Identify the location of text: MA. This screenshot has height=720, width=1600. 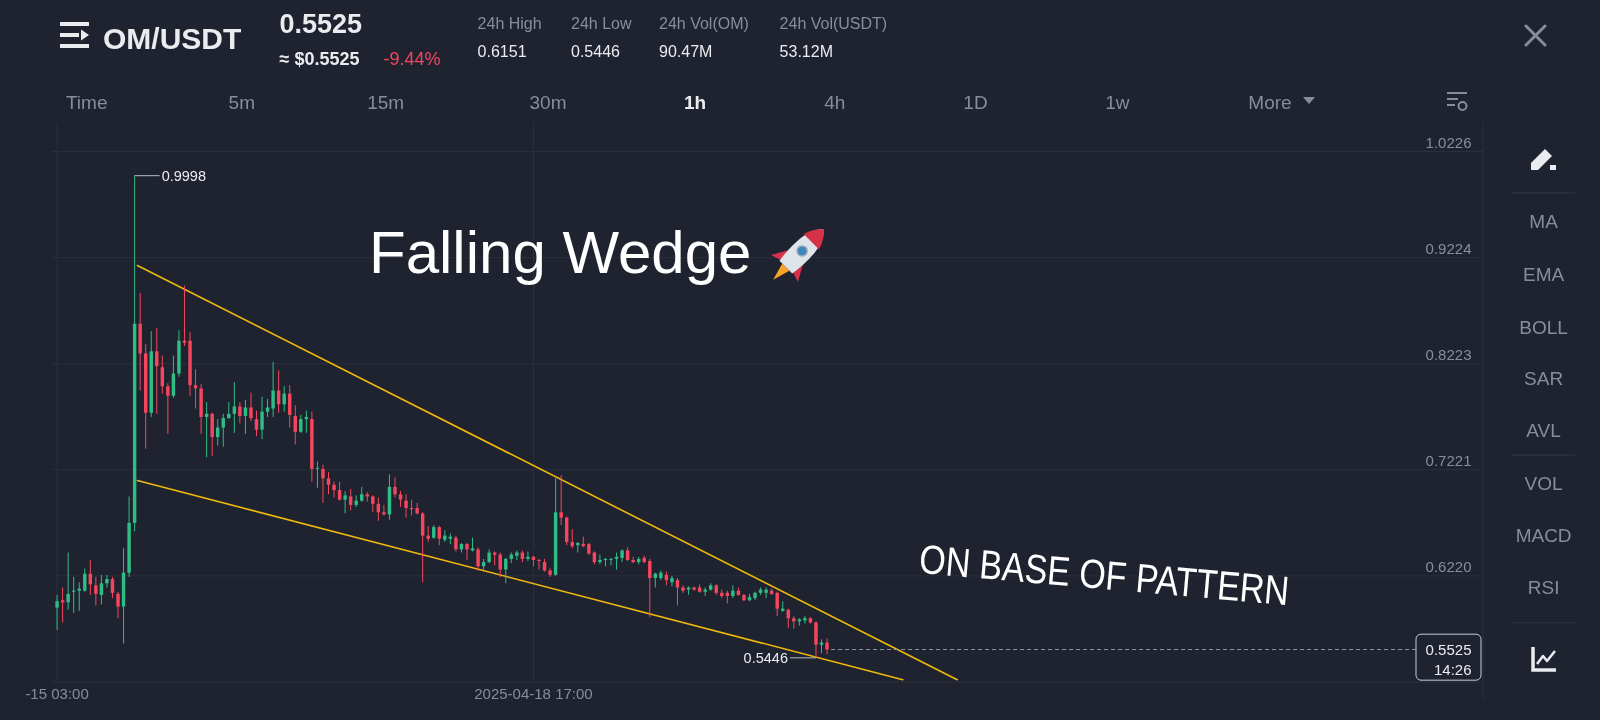
(1544, 222).